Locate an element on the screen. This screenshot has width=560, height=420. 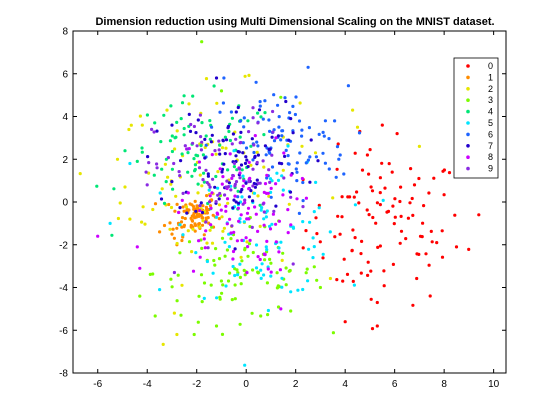
x-tick-label: 0 is located at coordinates (246, 384).